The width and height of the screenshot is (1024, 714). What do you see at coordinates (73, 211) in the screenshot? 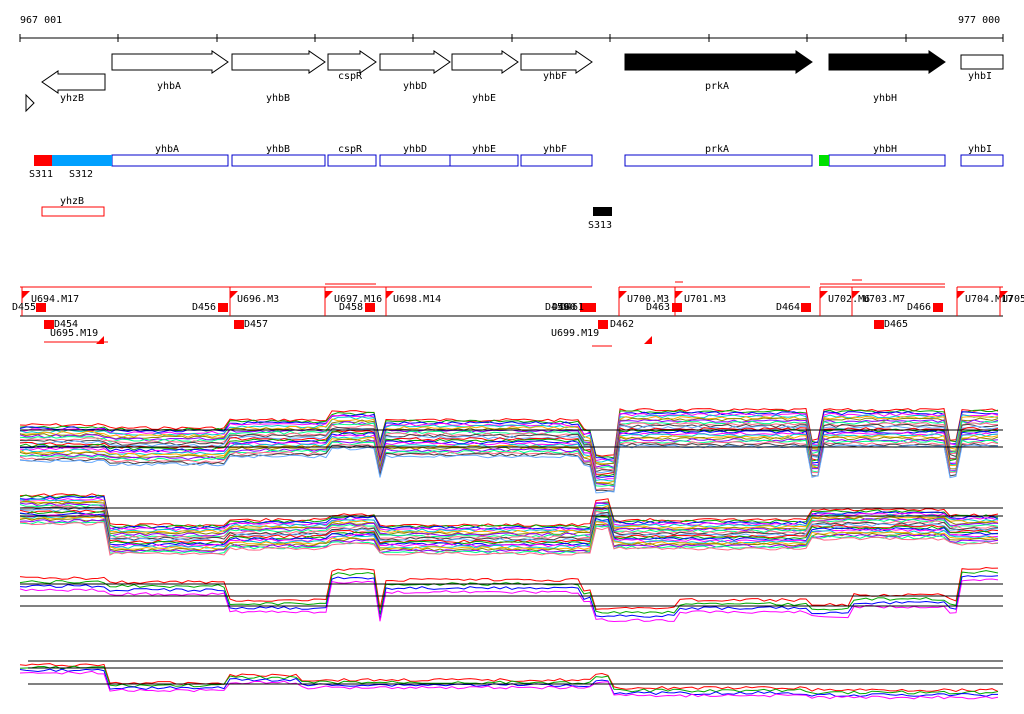
I see `annotation-box-yhzB` at bounding box center [73, 211].